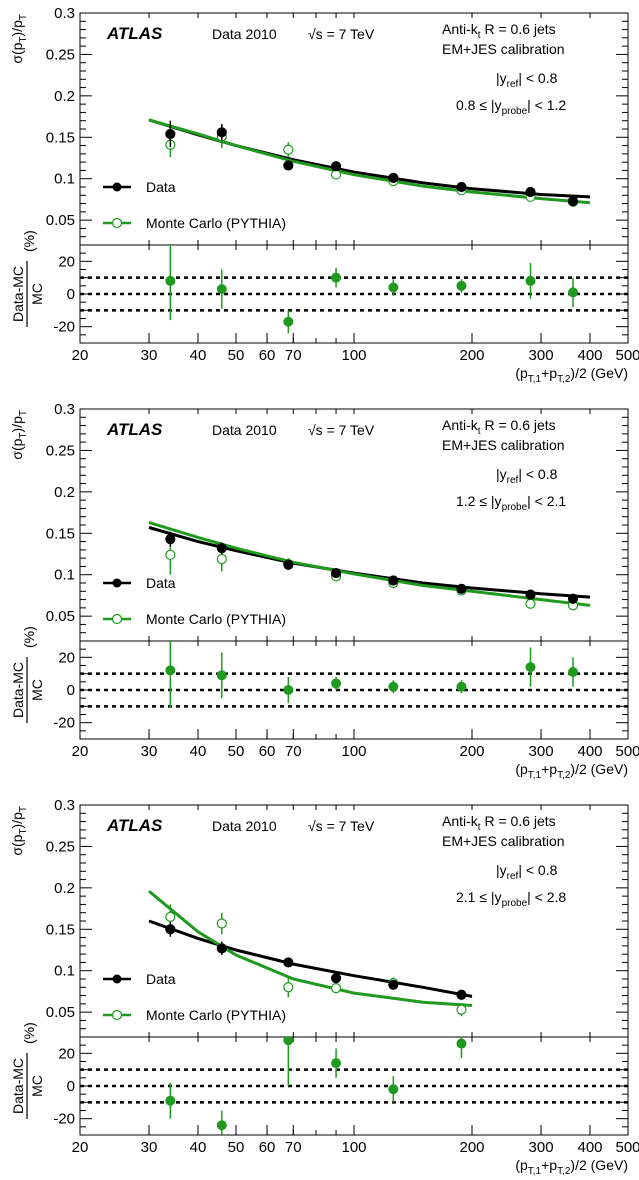 The height and width of the screenshot is (1180, 639). Describe the element at coordinates (27, 1070) in the screenshot. I see `ratio-y-axis-label: Data-MC MC (%)` at that location.